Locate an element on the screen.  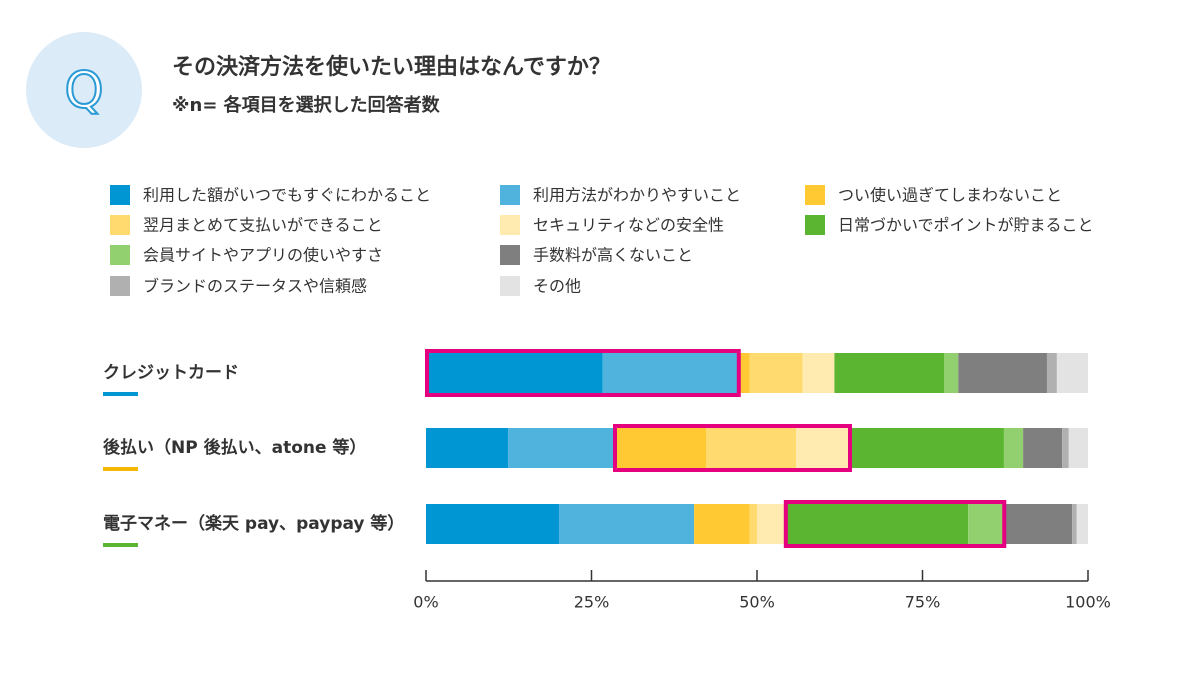
chart-title: その決済方法を使いたい理由はなんですか？ is located at coordinates (391, 67).